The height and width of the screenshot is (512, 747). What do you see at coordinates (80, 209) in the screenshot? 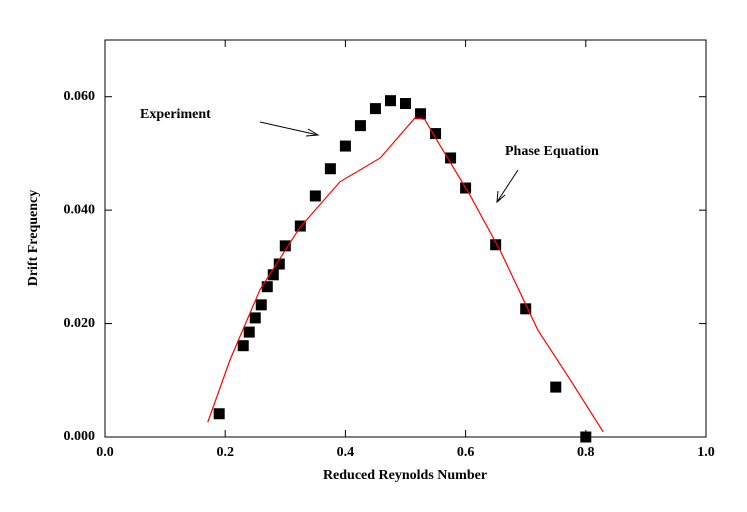
I see `y-tick-label: 0.040` at bounding box center [80, 209].